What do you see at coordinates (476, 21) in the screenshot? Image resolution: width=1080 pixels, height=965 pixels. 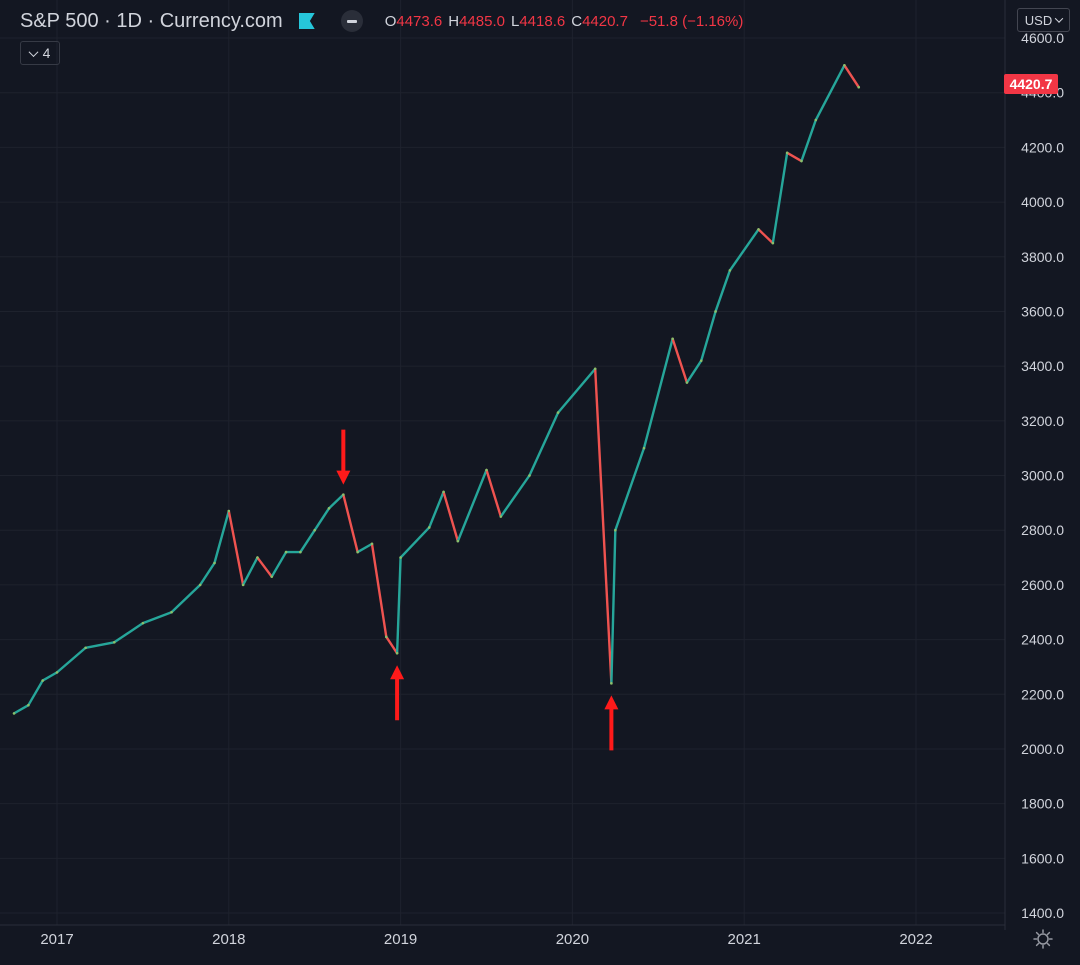 I see `ohlc-high: H4485.0` at bounding box center [476, 21].